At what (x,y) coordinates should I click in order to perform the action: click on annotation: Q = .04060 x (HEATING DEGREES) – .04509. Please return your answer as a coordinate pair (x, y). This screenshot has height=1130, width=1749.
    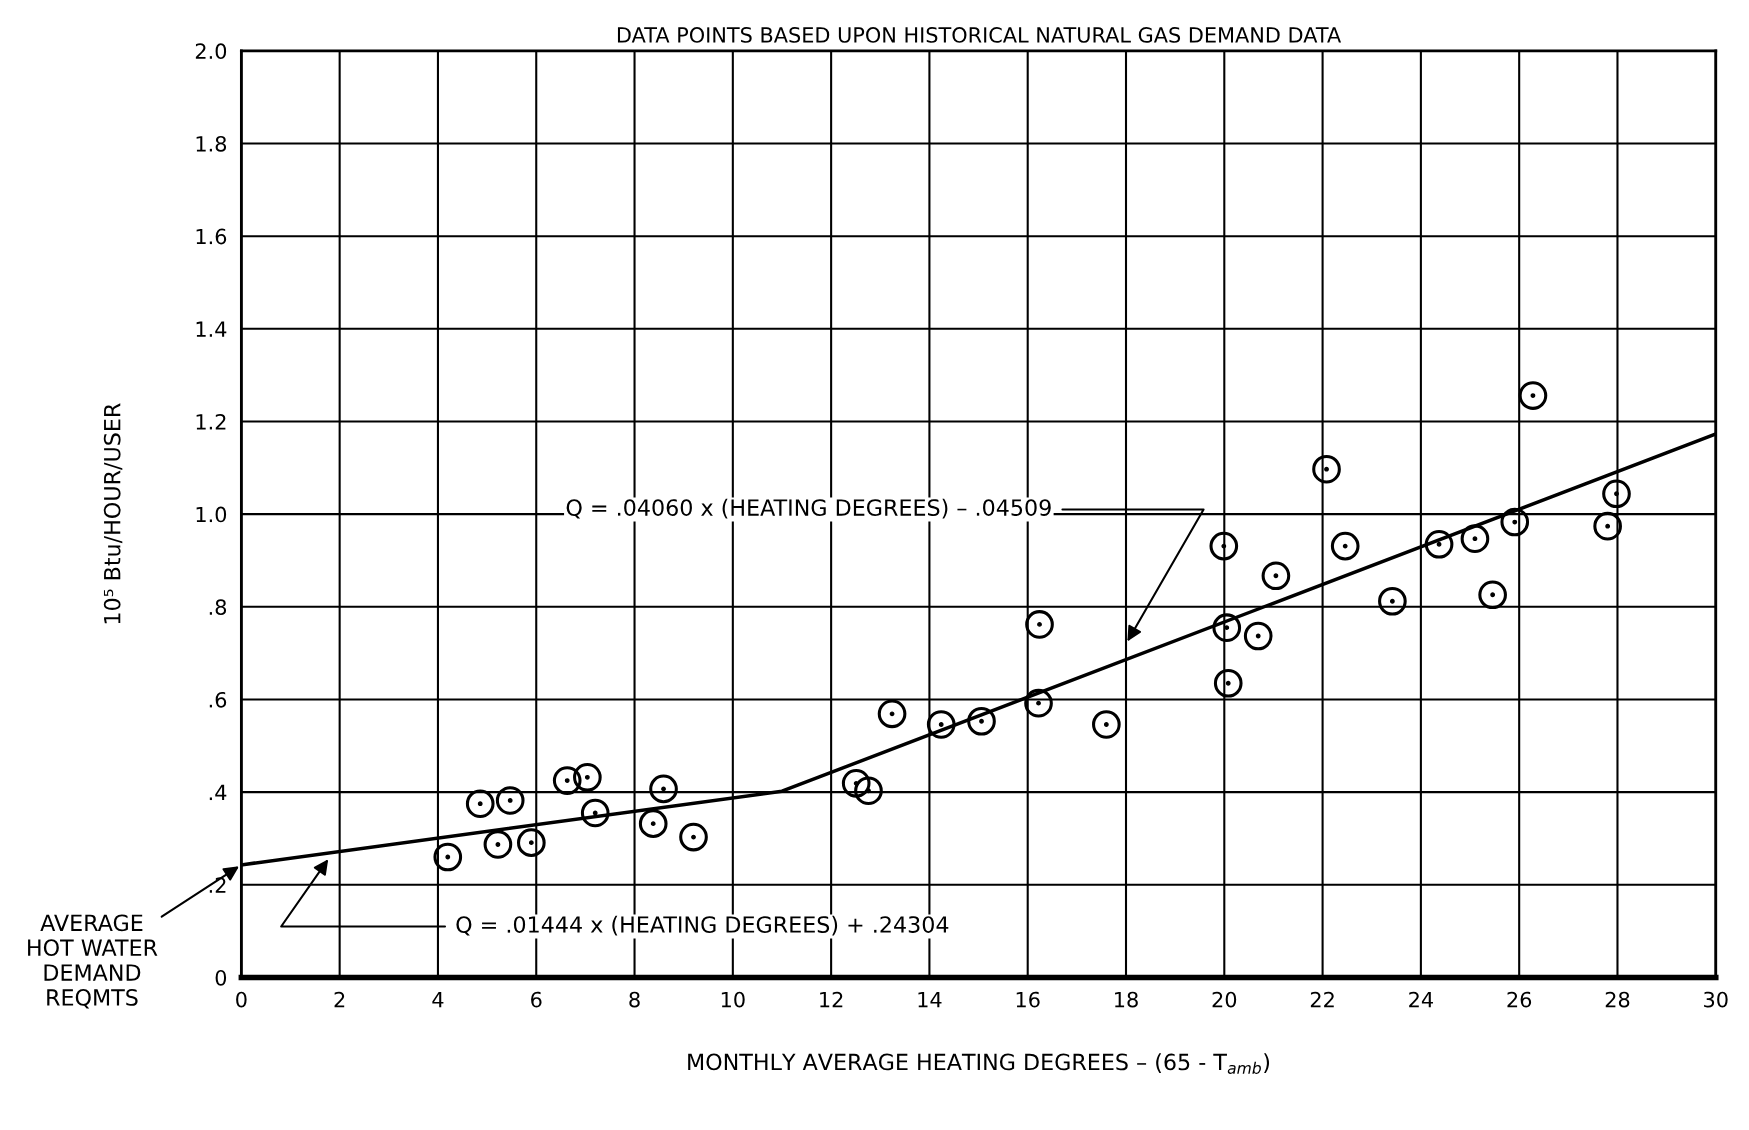
    Looking at the image, I should click on (808, 508).